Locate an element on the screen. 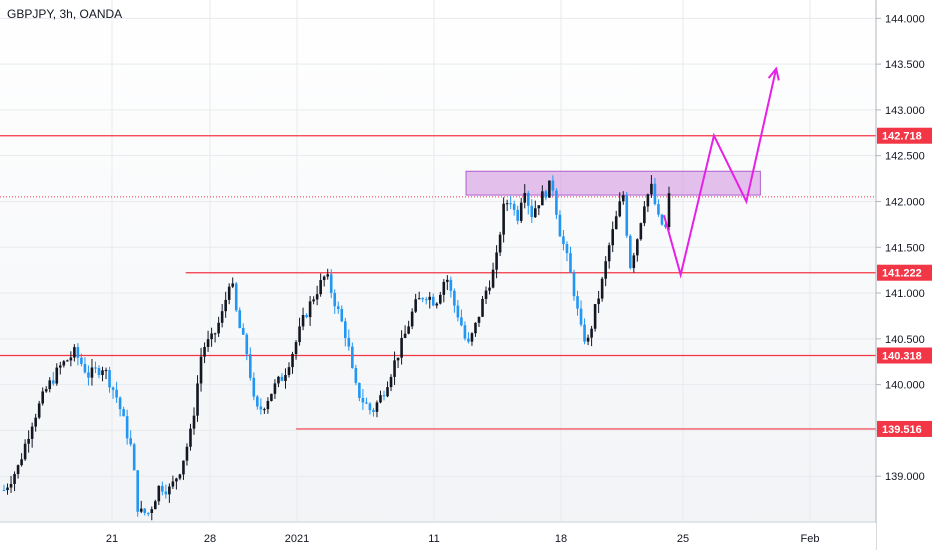  time-axis: 21 28 2021 11 18 25 Feb is located at coordinates (463, 539).